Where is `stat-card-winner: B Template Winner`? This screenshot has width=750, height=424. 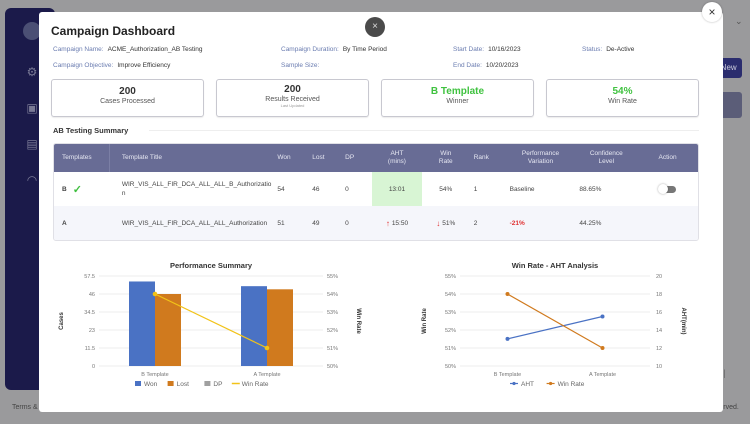 stat-card-winner: B Template Winner is located at coordinates (457, 98).